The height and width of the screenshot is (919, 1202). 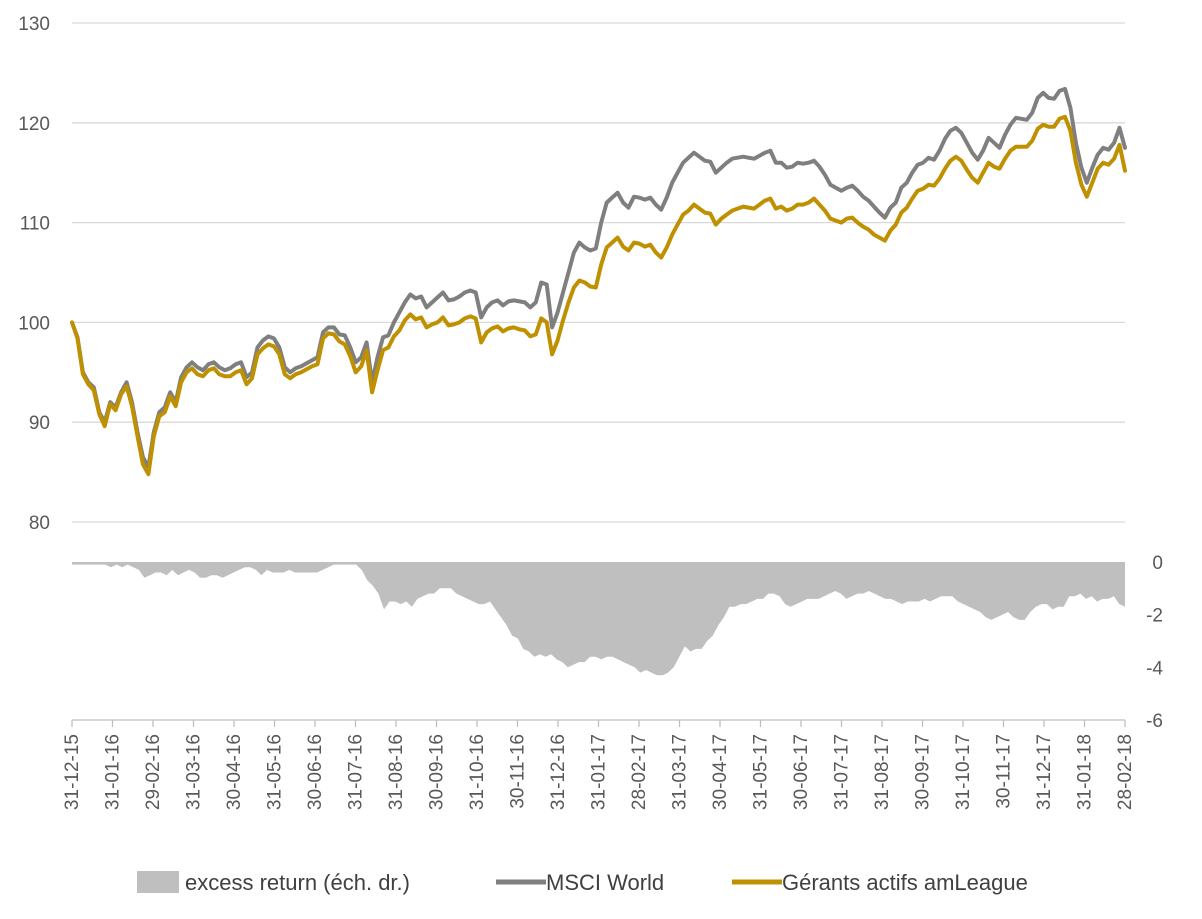 I want to click on right-tick--6: -6, so click(x=1154, y=721).